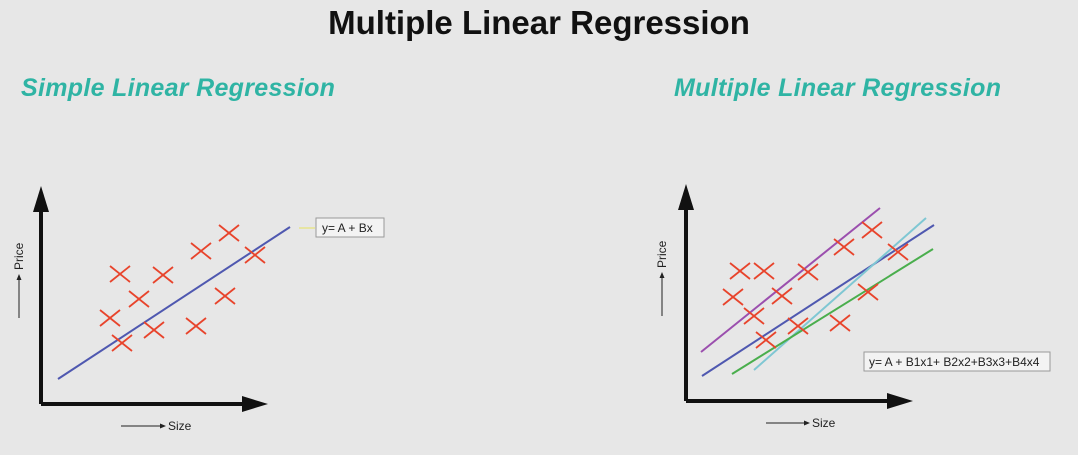 This screenshot has height=455, width=1078. Describe the element at coordinates (801, 423) in the screenshot. I see `right-x-label: Size` at that location.